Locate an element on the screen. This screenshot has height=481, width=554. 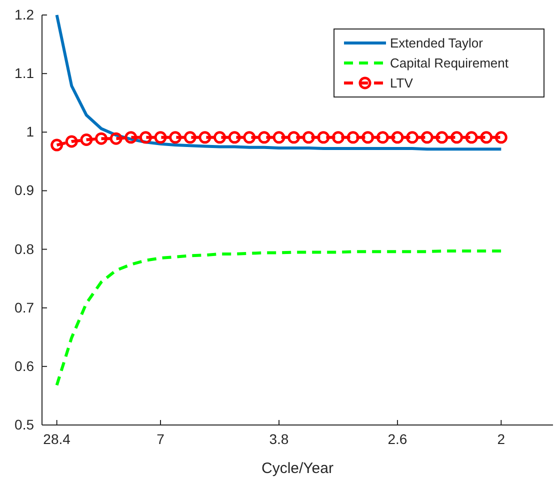
y-tick-label: 0.9 is located at coordinates (24, 190).